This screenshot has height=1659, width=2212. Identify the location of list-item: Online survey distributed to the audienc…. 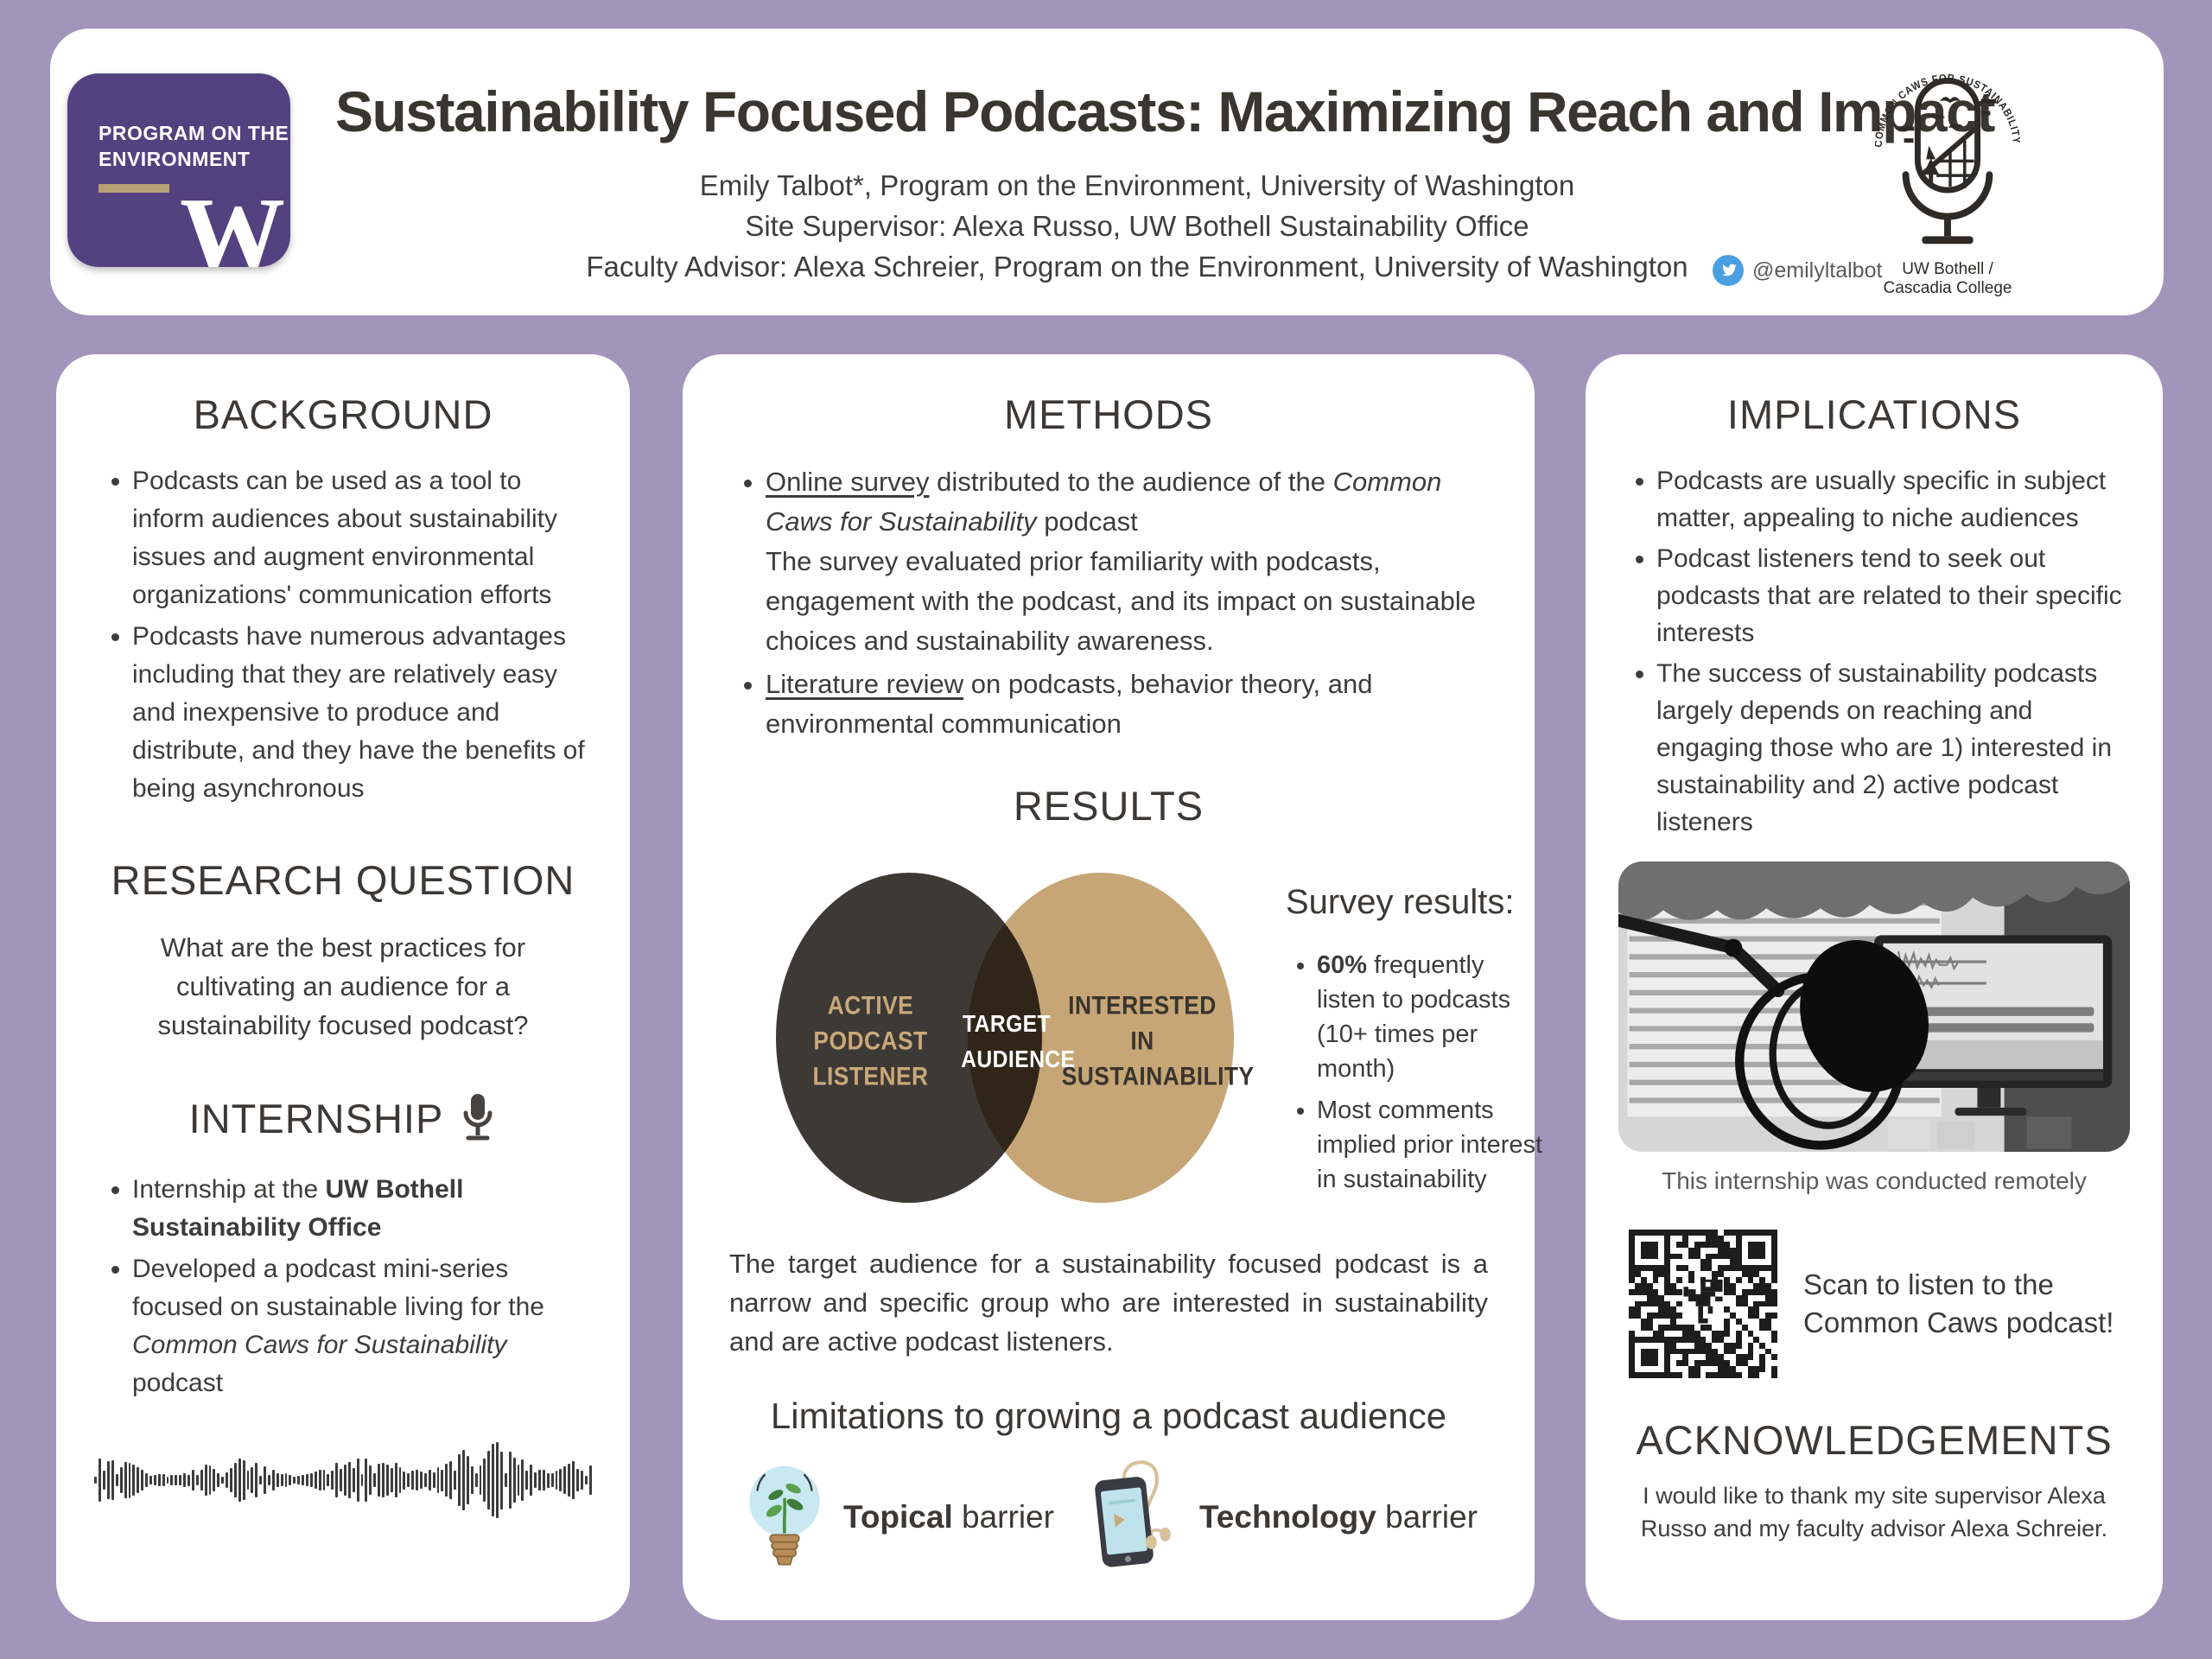
(1128, 561).